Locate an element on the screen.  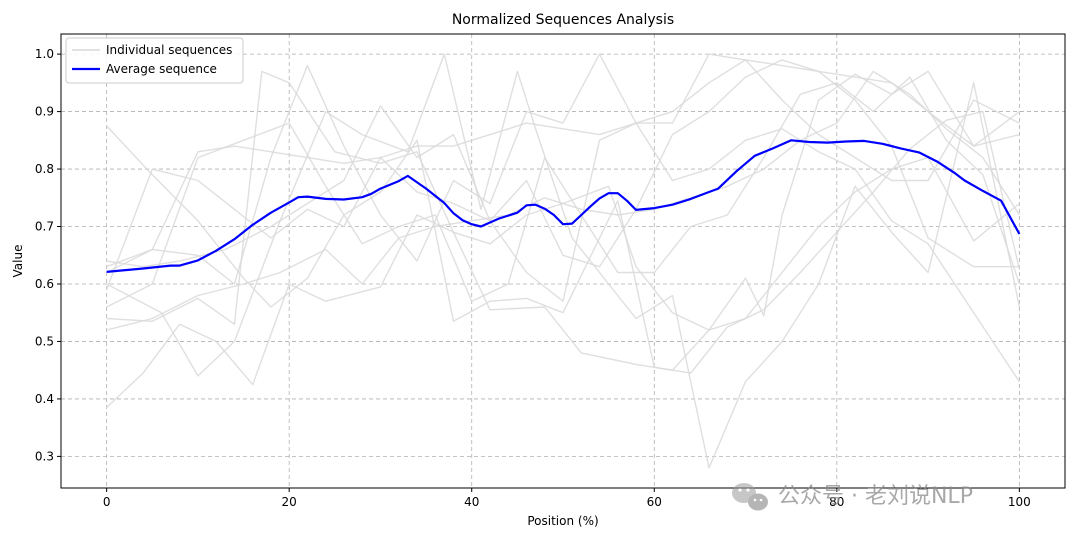
x-tick-label: 40 is located at coordinates (471, 502).